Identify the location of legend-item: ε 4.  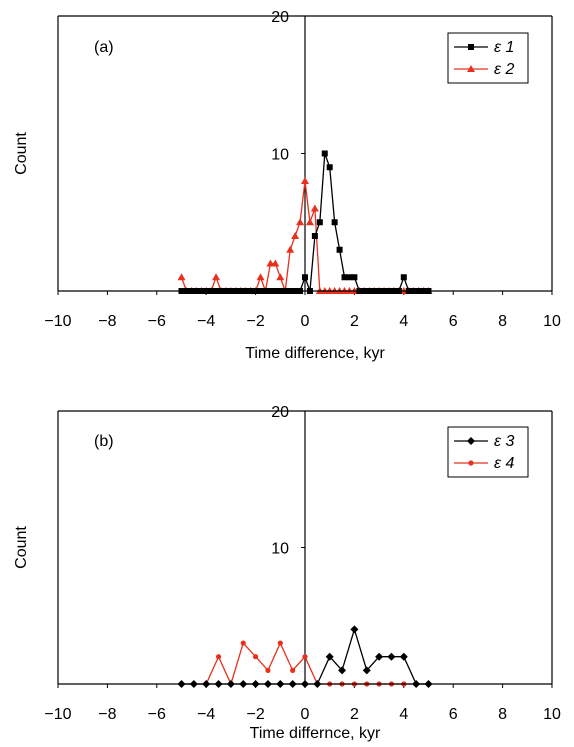
(484, 463).